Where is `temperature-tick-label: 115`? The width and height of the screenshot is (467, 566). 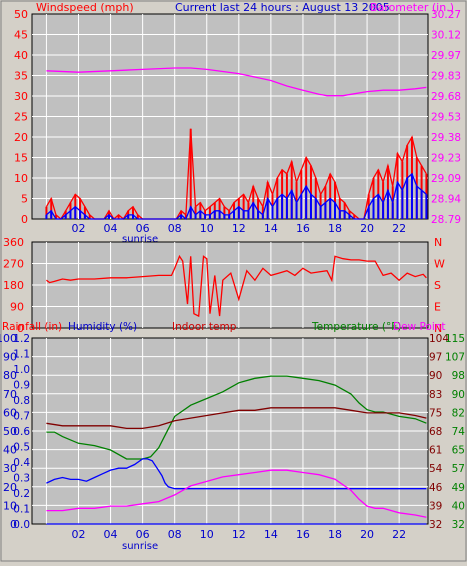
temperature-tick-label: 115 is located at coordinates (455, 339).